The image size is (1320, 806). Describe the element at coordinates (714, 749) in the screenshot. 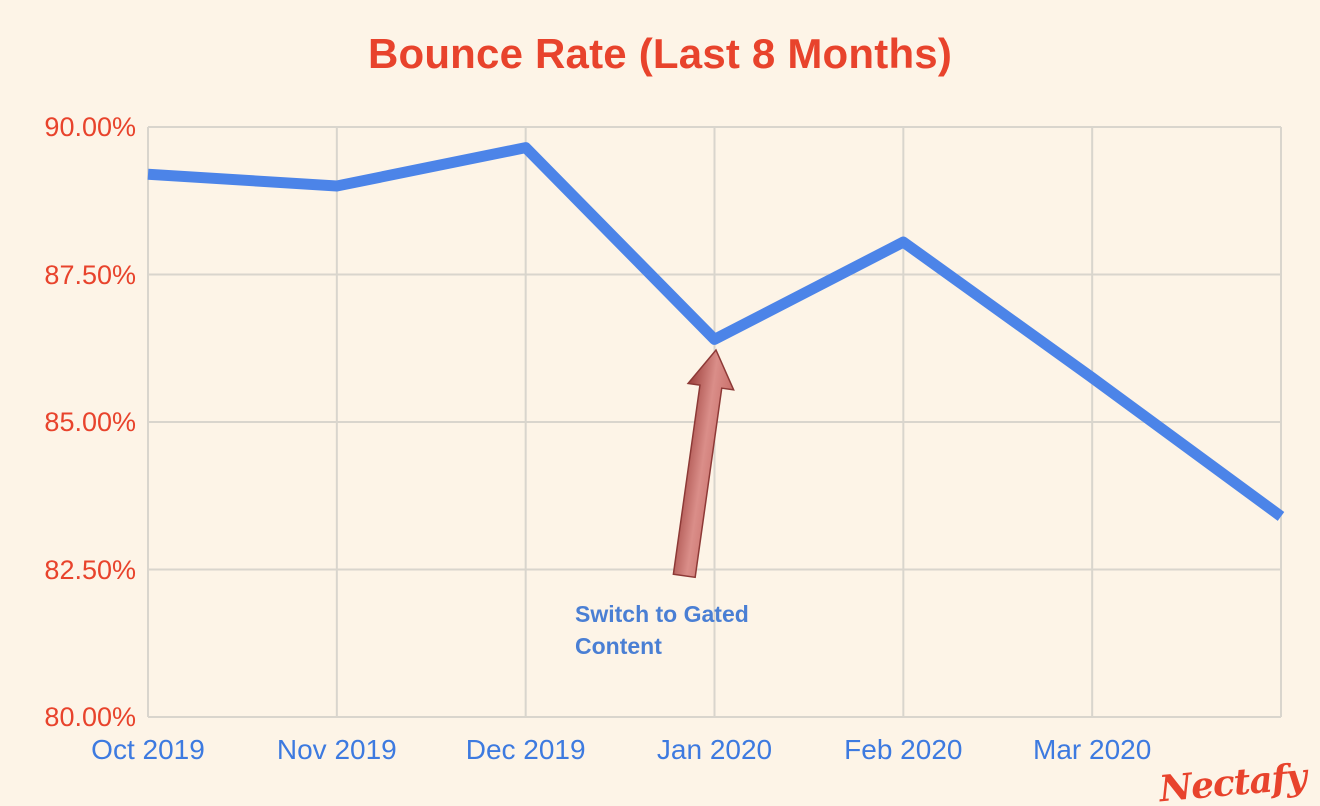

I see `x-tick-label: Jan 2020` at that location.